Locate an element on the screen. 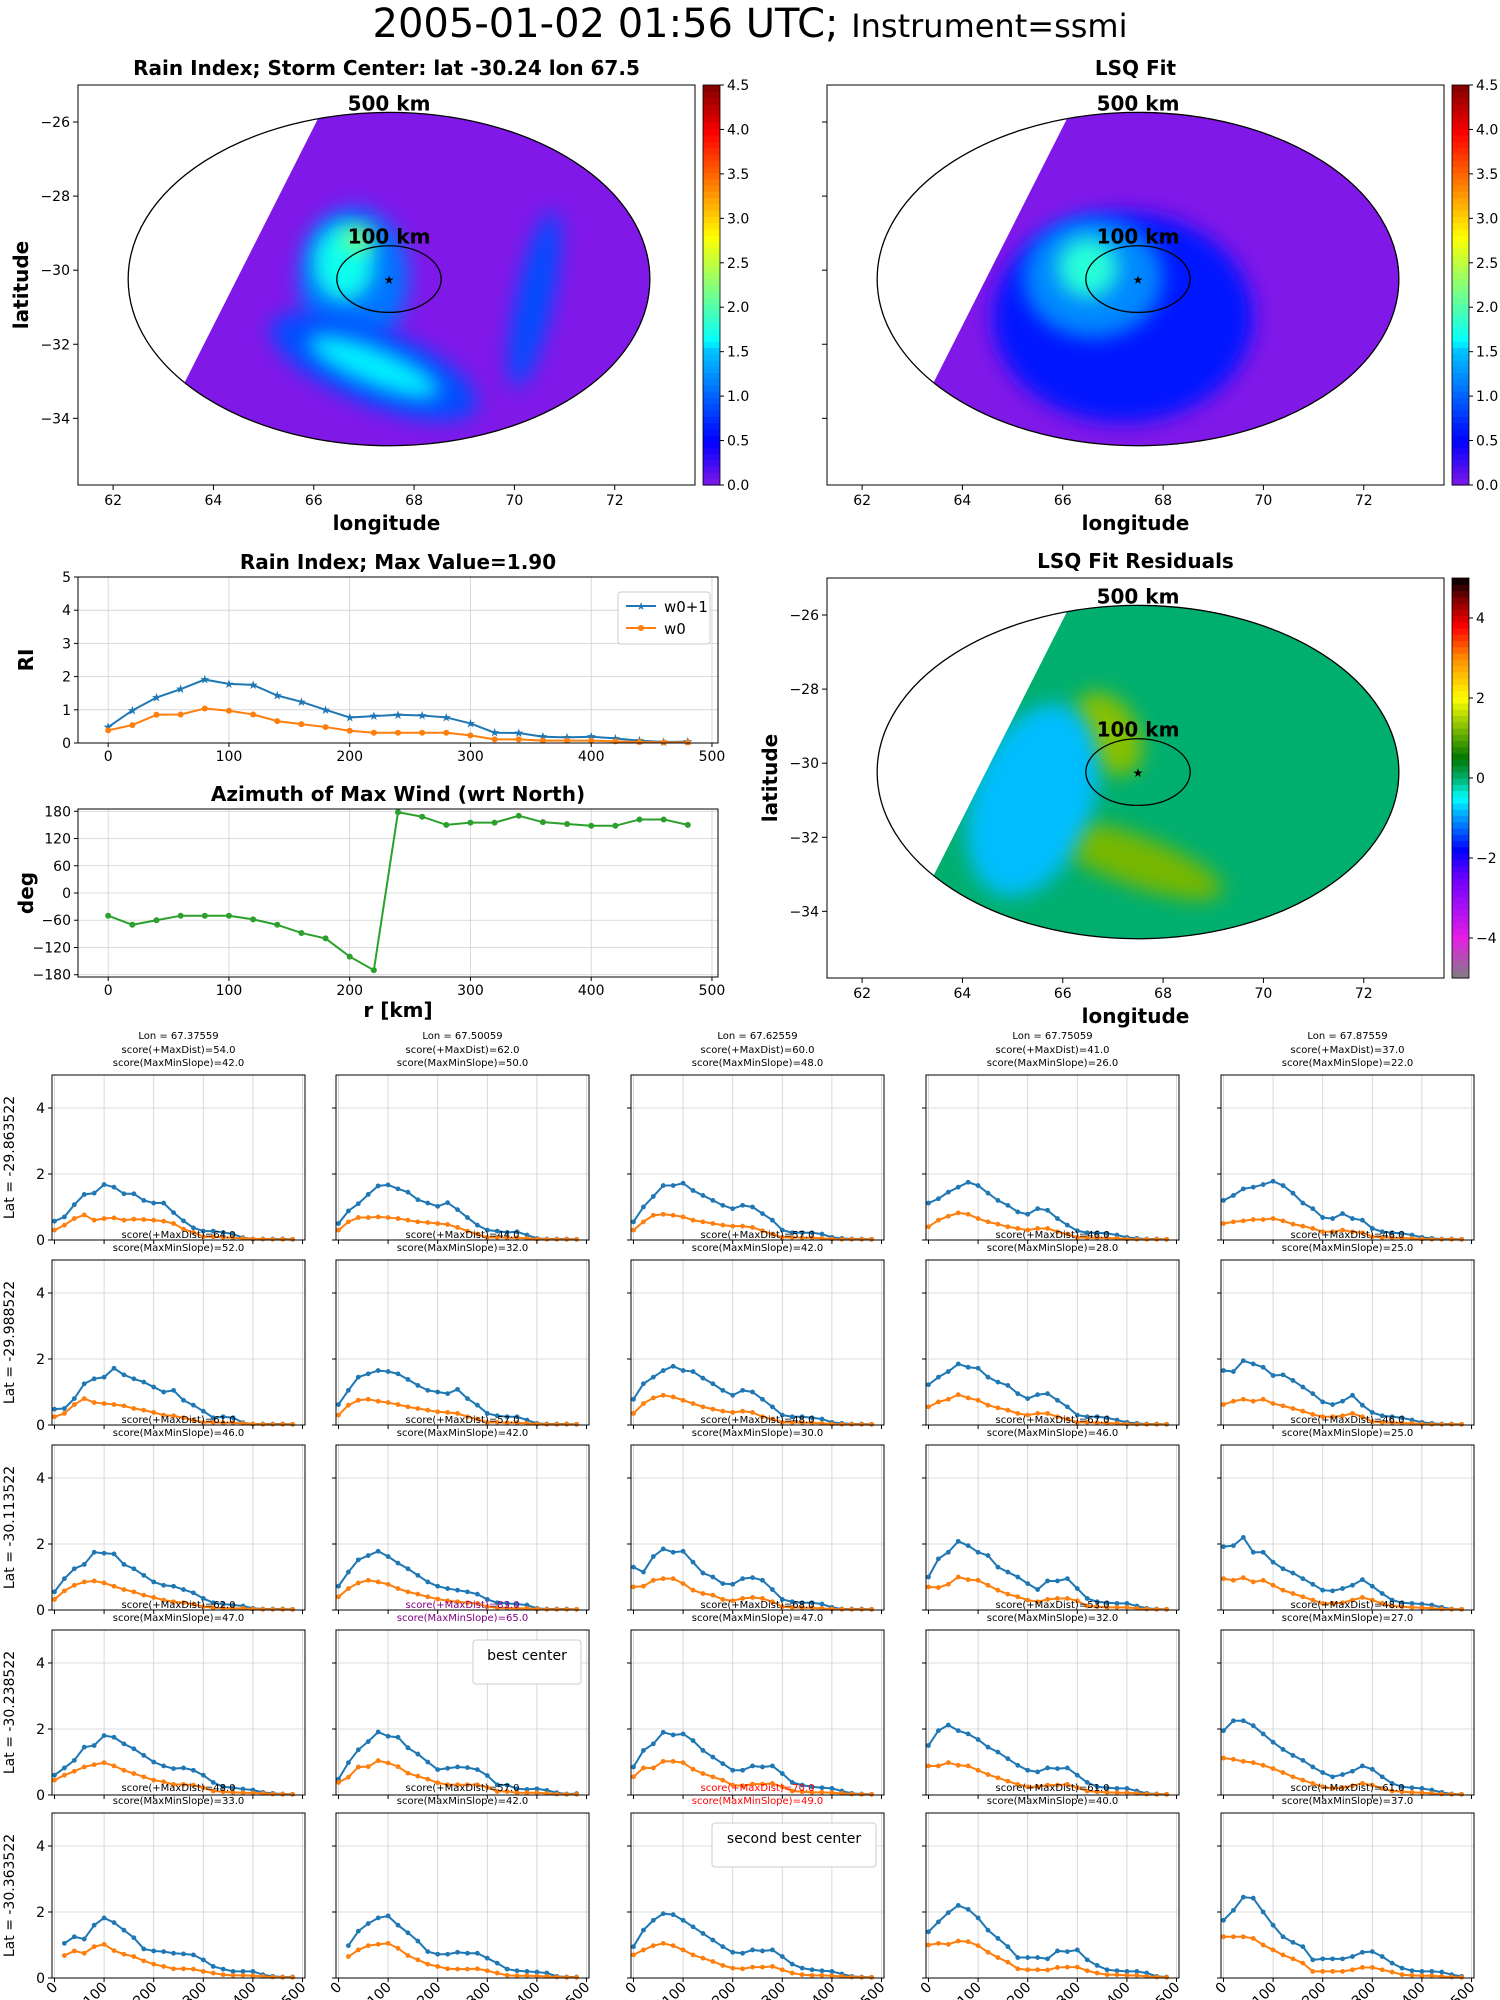 Image resolution: width=1500 pixels, height=2000 pixels. y-axis-label: Lat = -30.363522 is located at coordinates (10, 1895).